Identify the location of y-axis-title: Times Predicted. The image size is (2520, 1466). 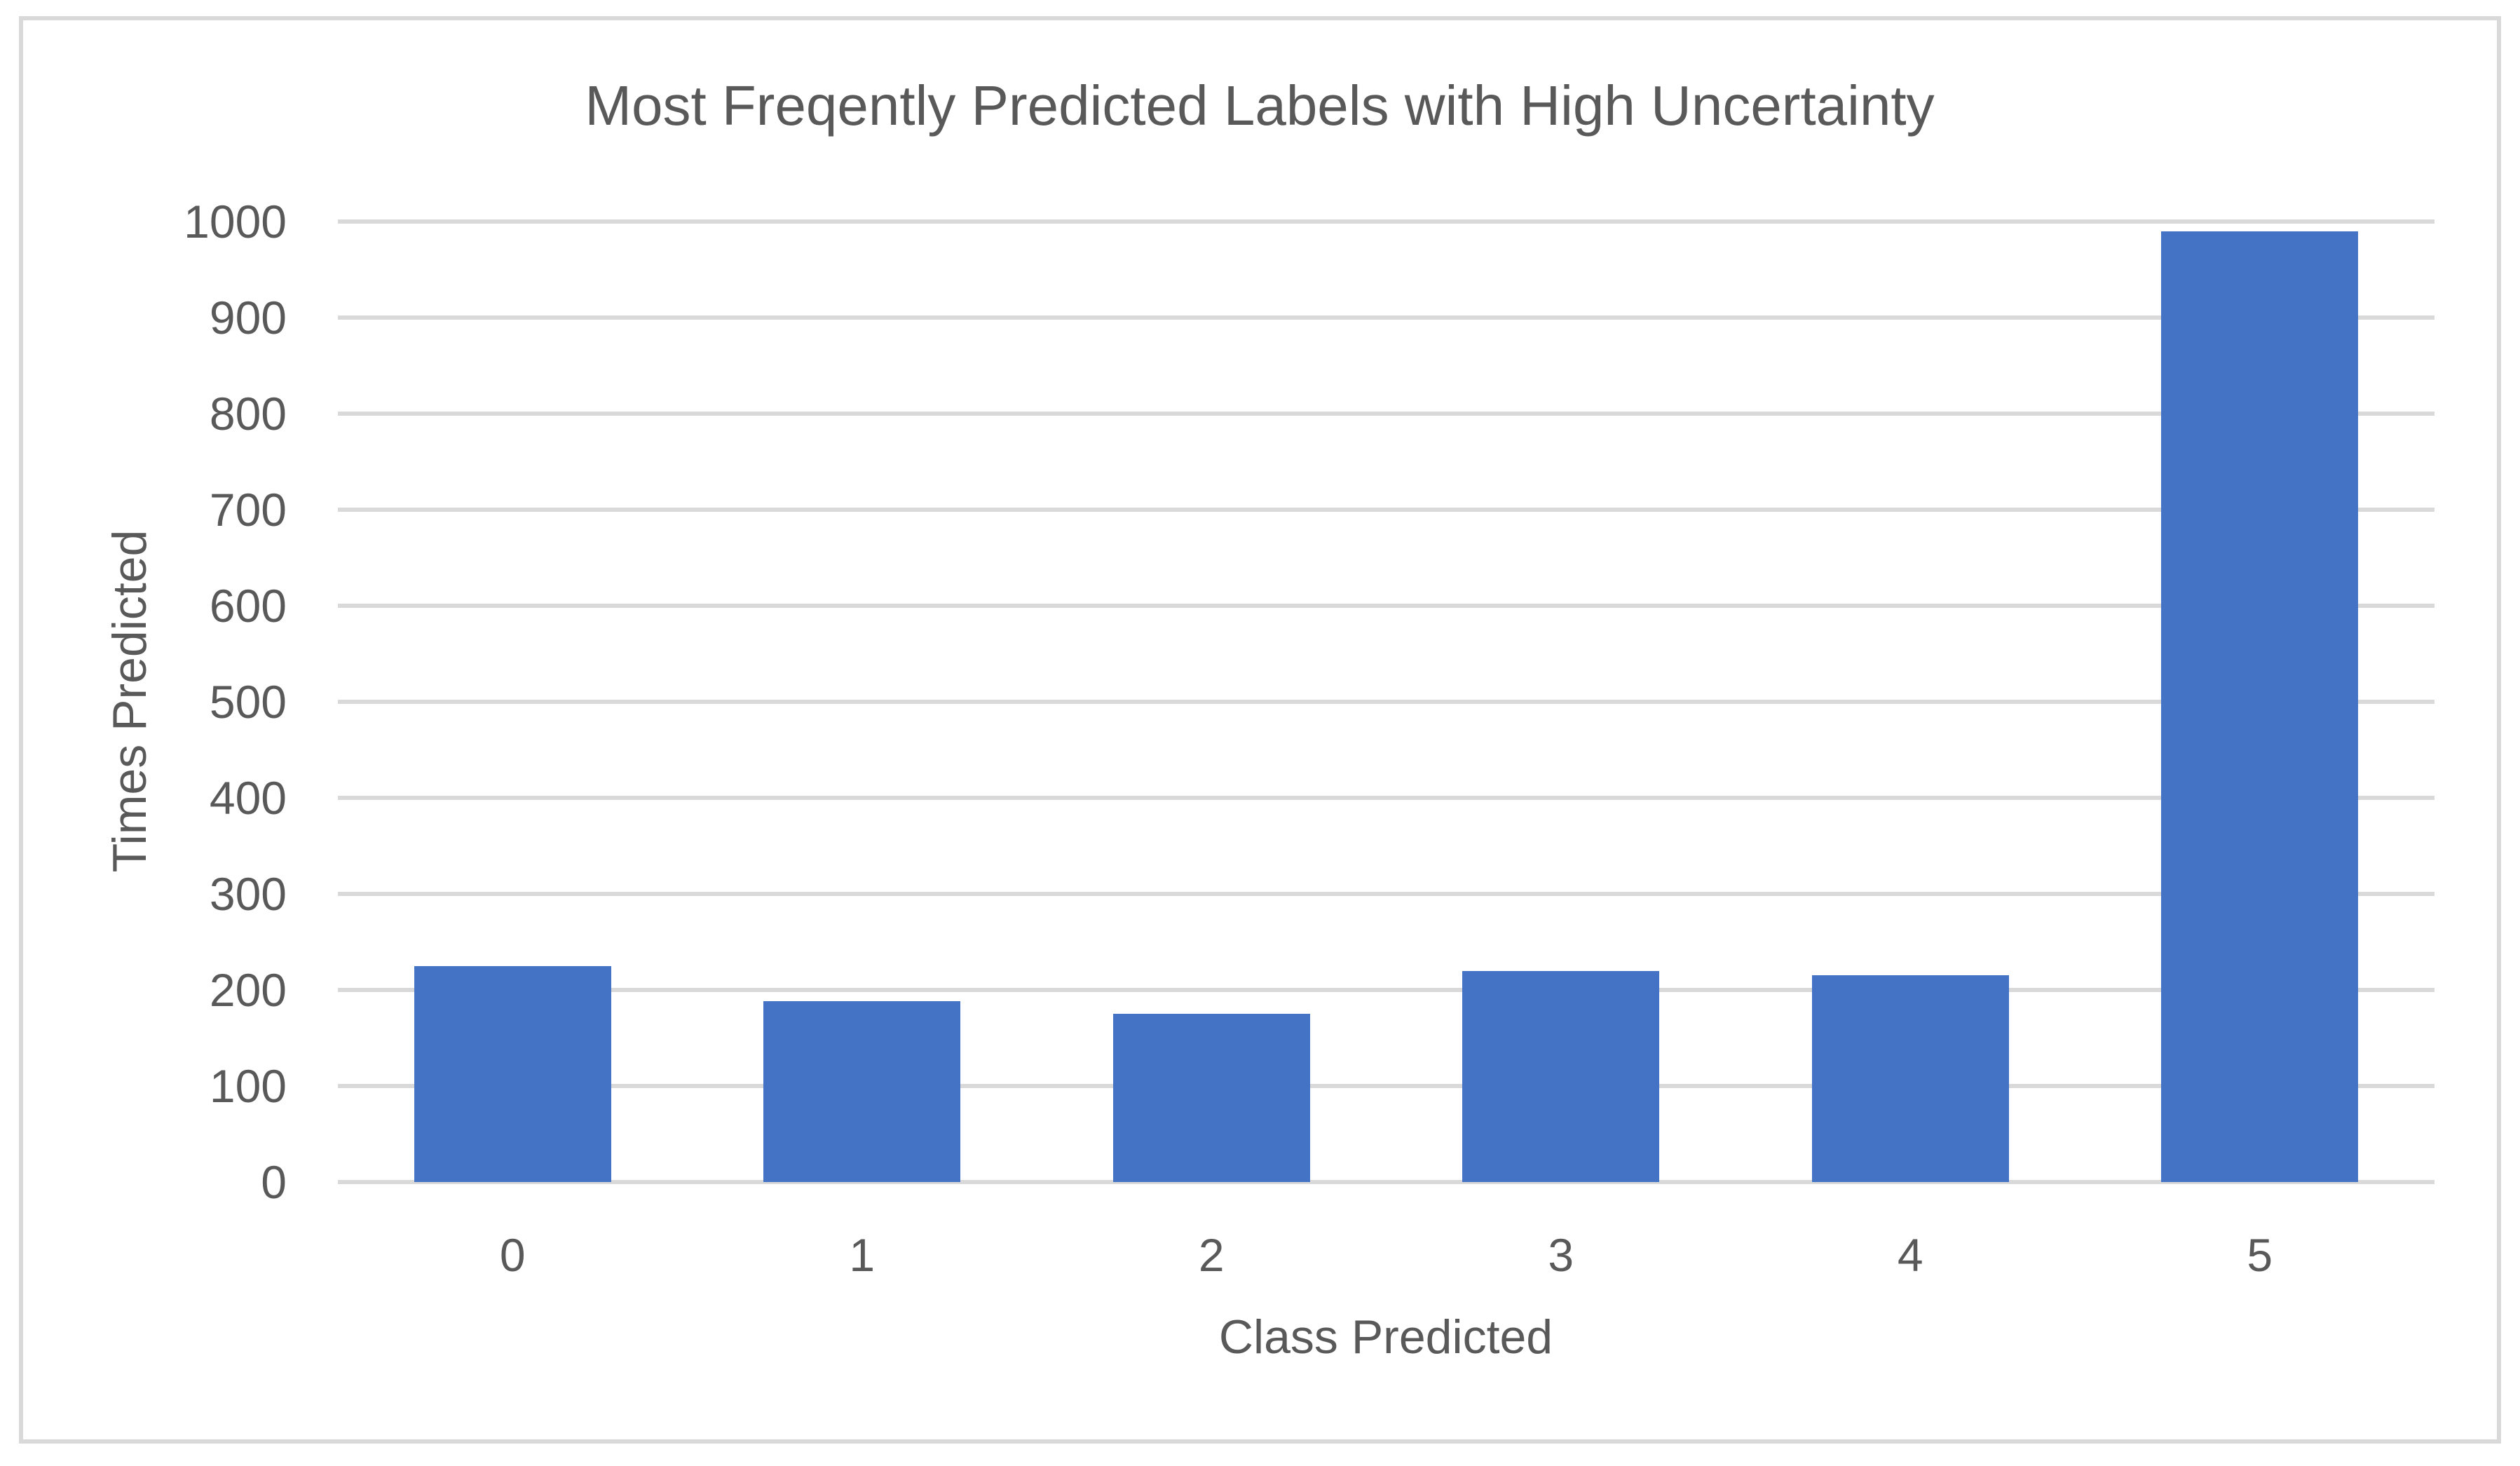
(130, 701).